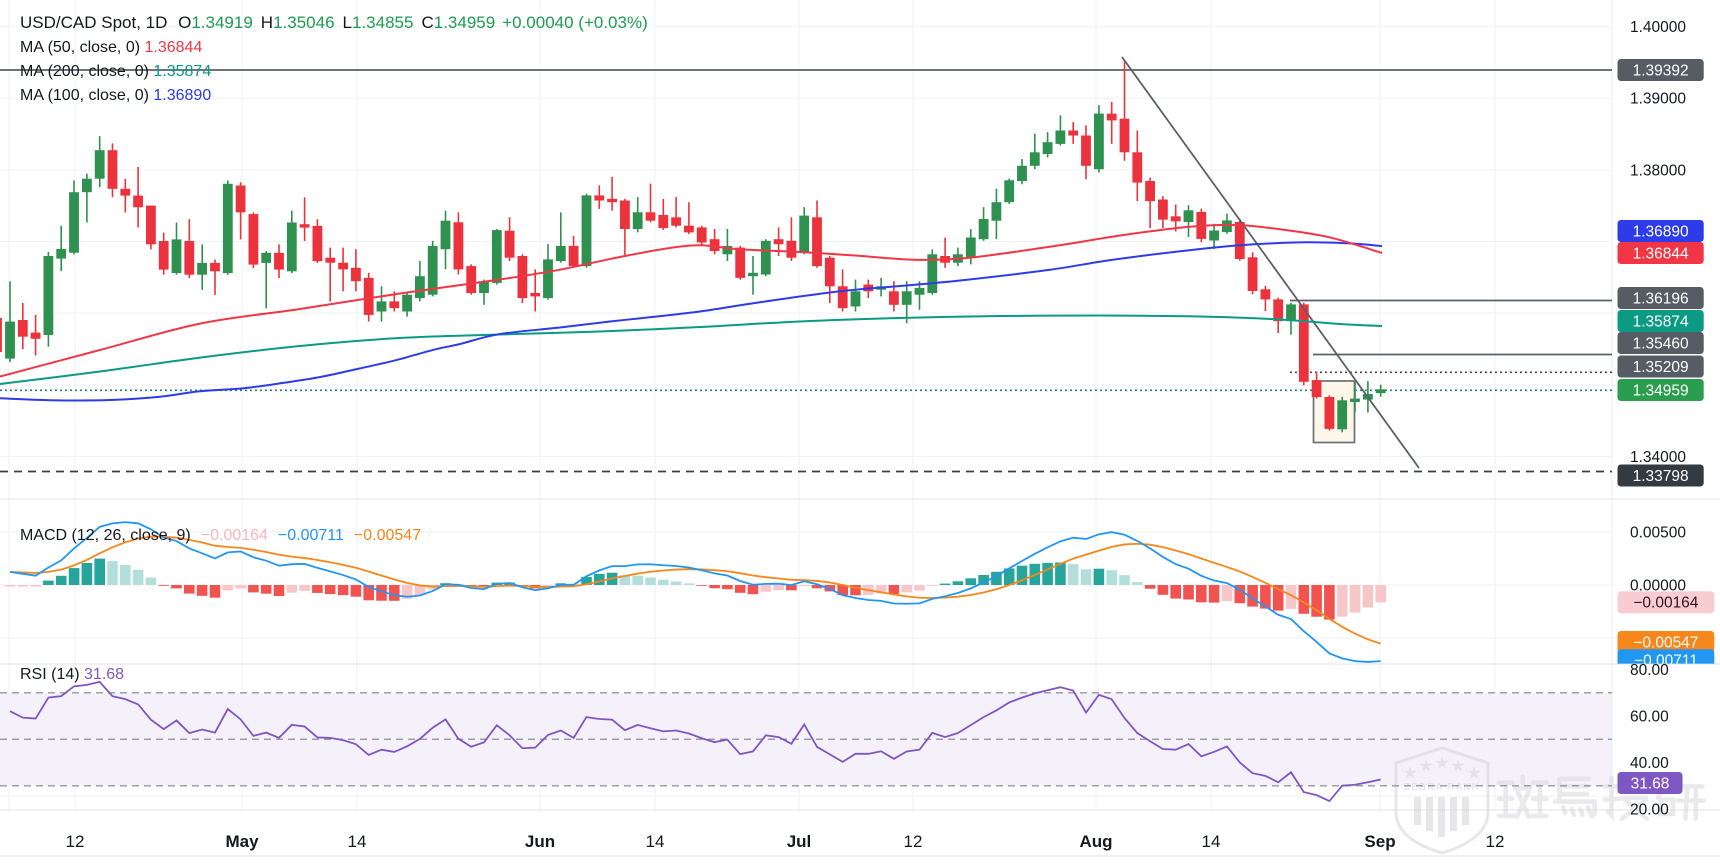 Image resolution: width=1720 pixels, height=867 pixels. Describe the element at coordinates (799, 841) in the screenshot. I see `svg-text: Jul` at that location.